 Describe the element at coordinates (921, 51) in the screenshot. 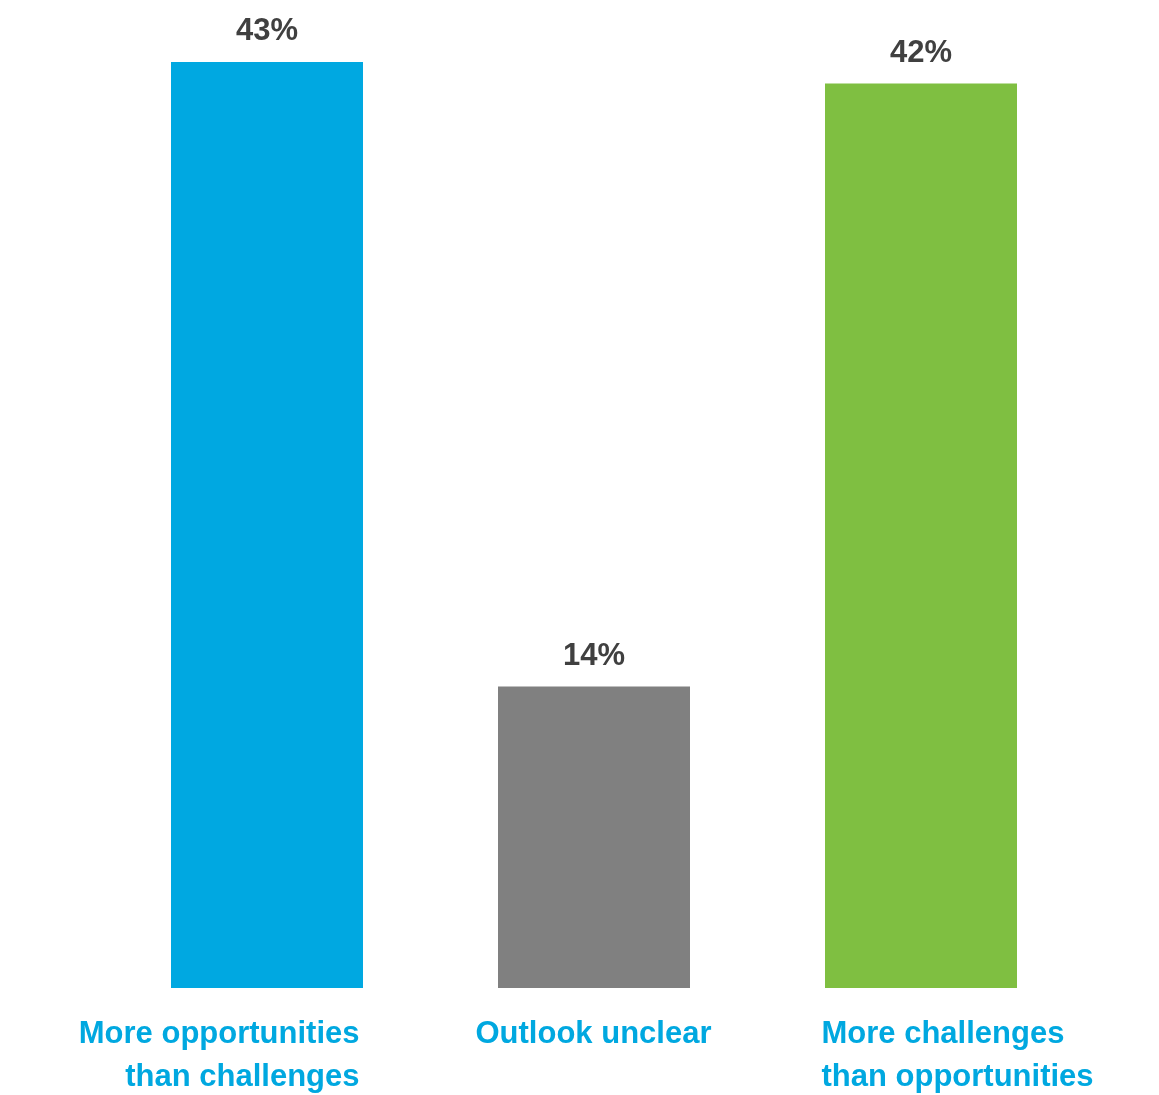

I see `data-label: 42%` at that location.